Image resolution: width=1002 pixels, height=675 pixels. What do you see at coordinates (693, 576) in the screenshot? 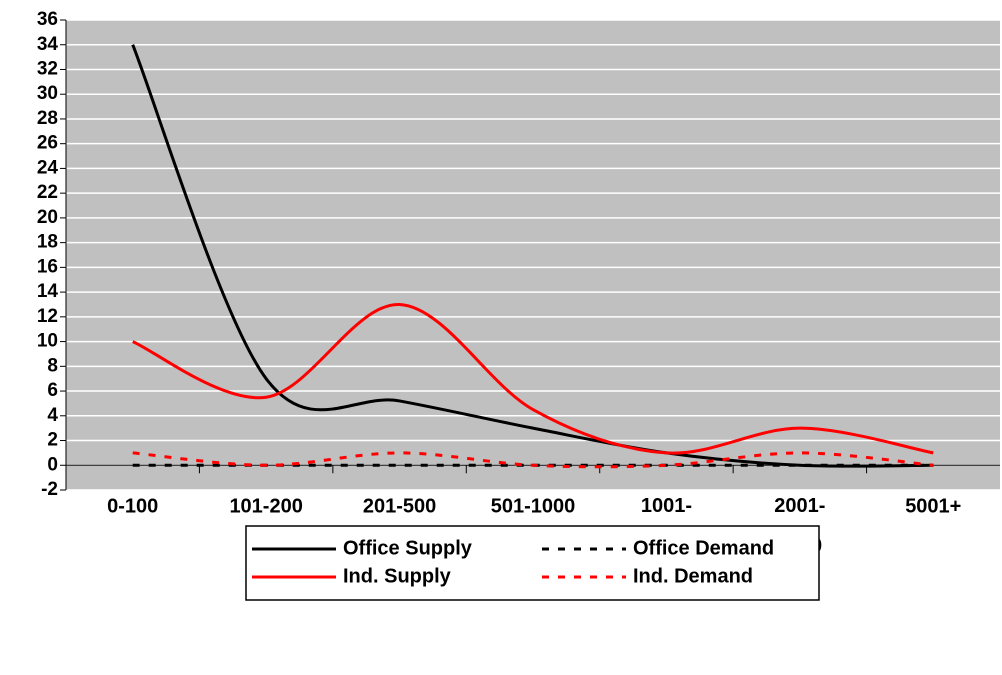
I see `legend-label: Ind. Demand` at bounding box center [693, 576].